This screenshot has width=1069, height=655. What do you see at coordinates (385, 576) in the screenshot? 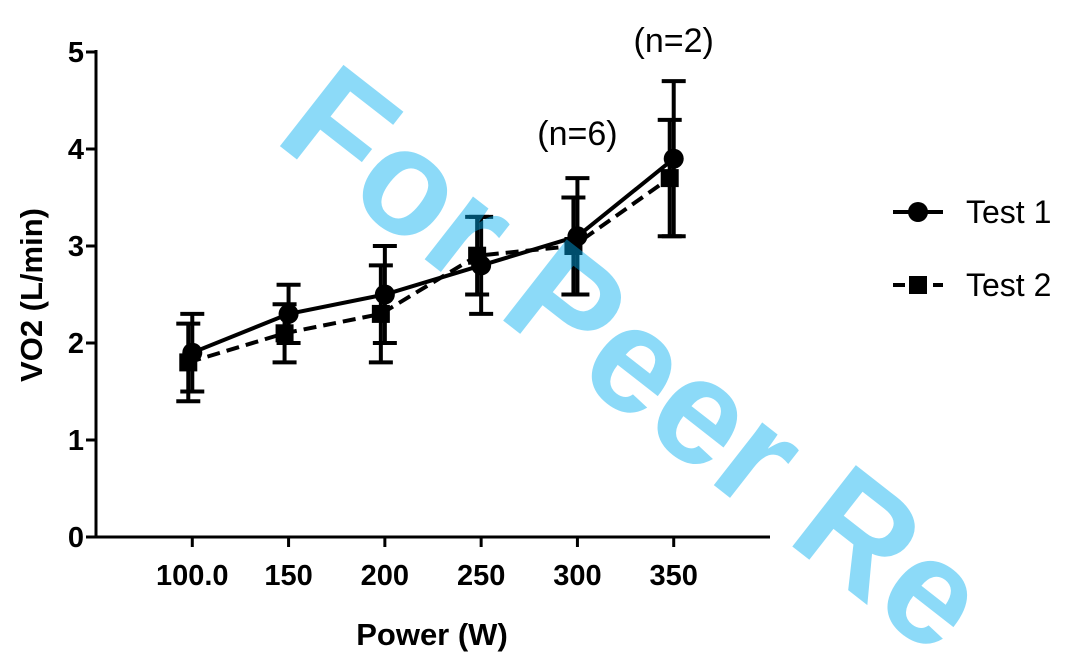
I see `x-tick-label: 200` at bounding box center [385, 576].